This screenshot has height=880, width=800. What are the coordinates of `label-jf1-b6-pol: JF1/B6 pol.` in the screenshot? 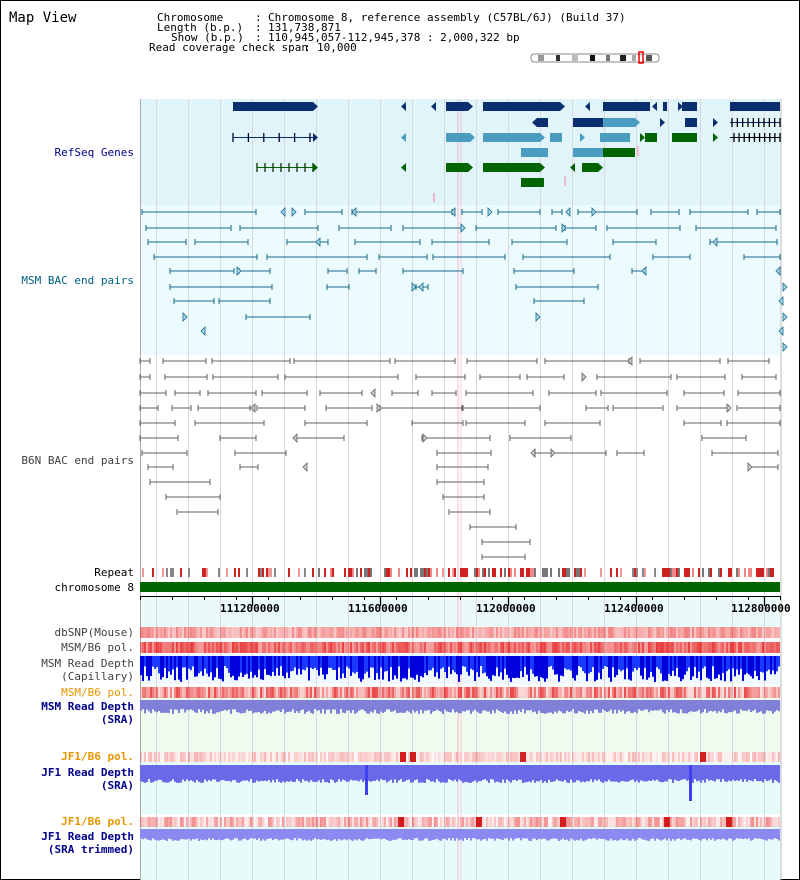 It's located at (97, 756).